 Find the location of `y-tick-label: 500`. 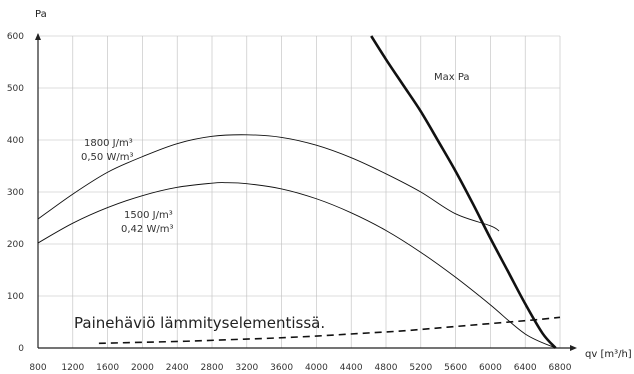

y-tick-label: 500 is located at coordinates (15, 89).